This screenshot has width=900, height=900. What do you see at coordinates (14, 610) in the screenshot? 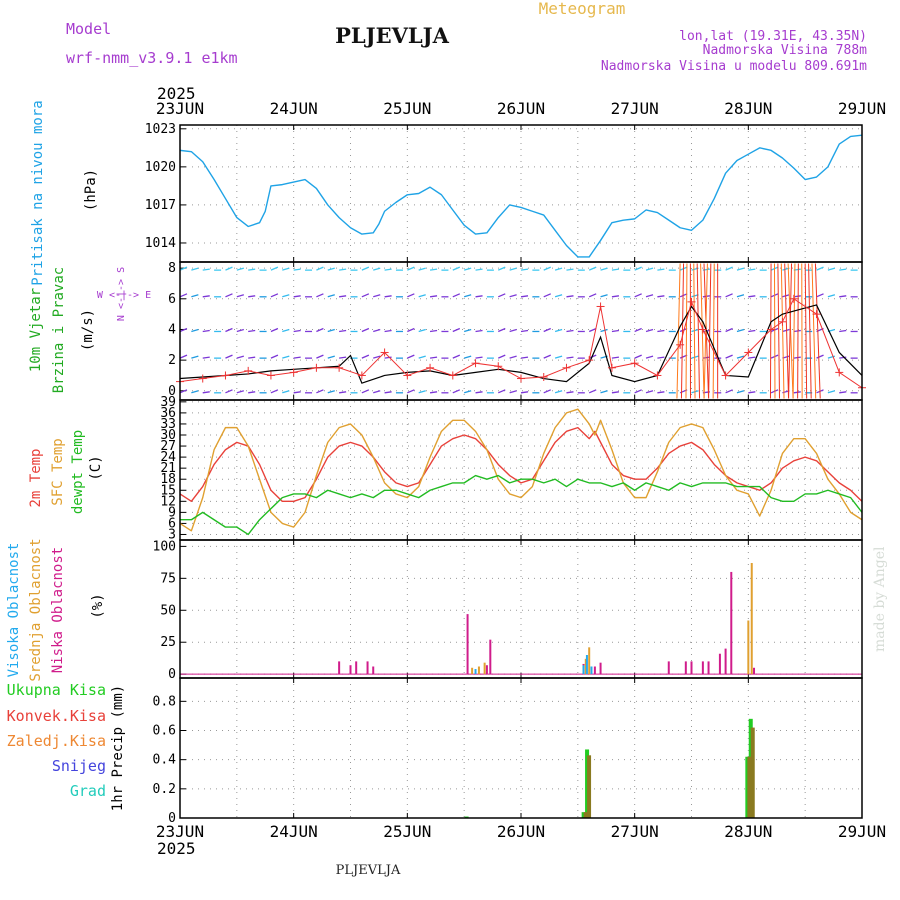
I see `cloud-ylabel-high: Visoka Oblacnost` at bounding box center [14, 610].